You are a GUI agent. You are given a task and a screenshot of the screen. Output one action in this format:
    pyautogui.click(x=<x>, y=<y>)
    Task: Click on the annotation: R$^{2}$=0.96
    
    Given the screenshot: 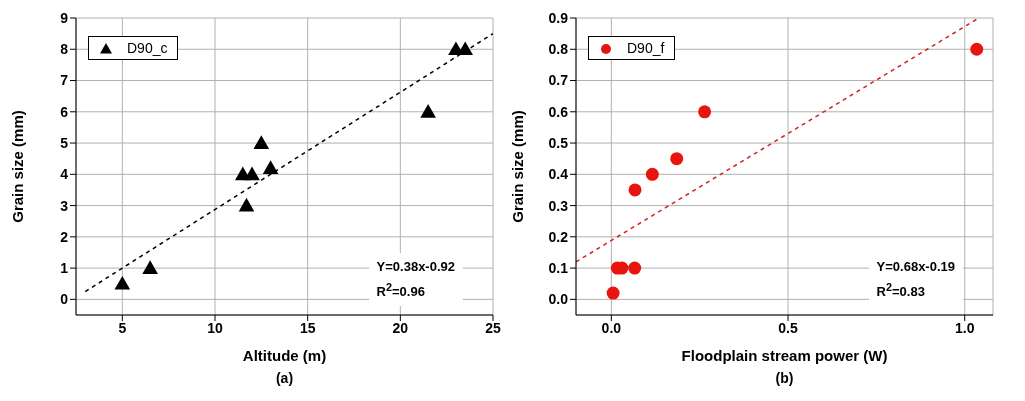 What is the action you would take?
    pyautogui.click(x=401, y=291)
    